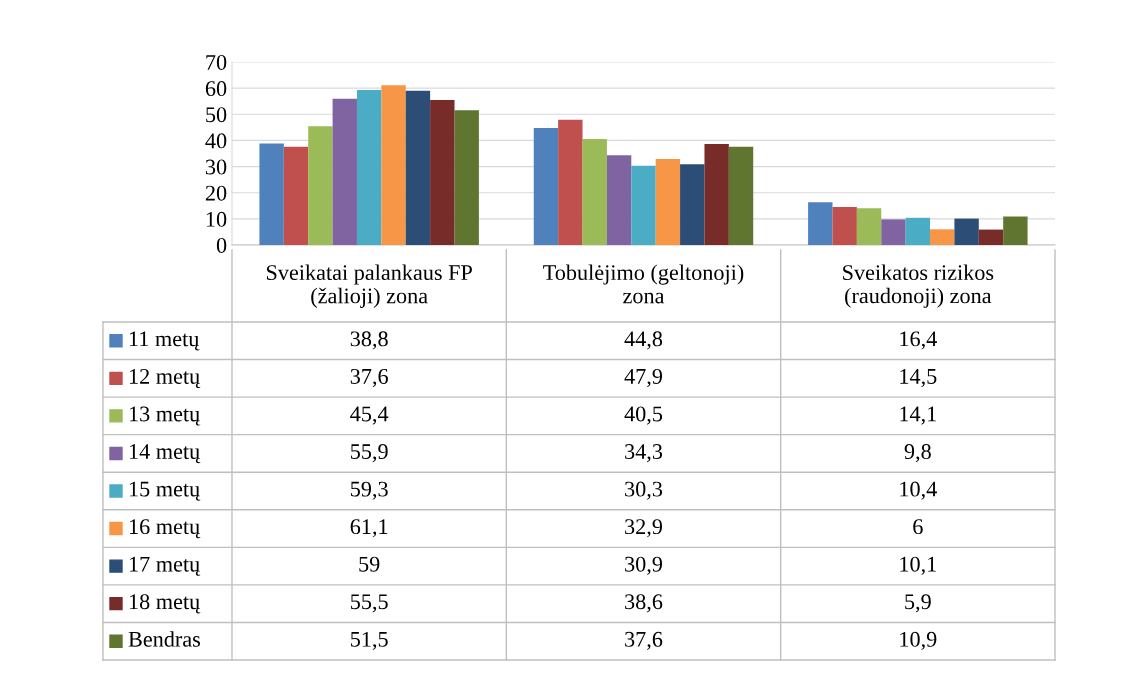  What do you see at coordinates (369, 528) in the screenshot?
I see `data-label: 61,1` at bounding box center [369, 528].